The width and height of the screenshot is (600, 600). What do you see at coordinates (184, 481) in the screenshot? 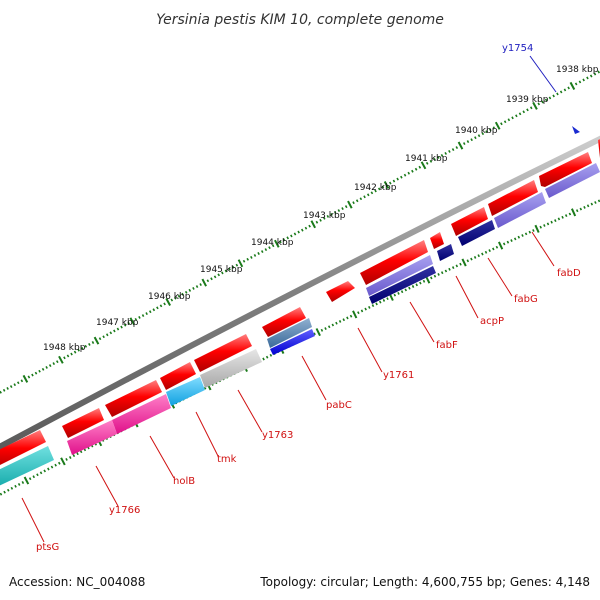
I see `gene-label-holB: holB` at bounding box center [184, 481].